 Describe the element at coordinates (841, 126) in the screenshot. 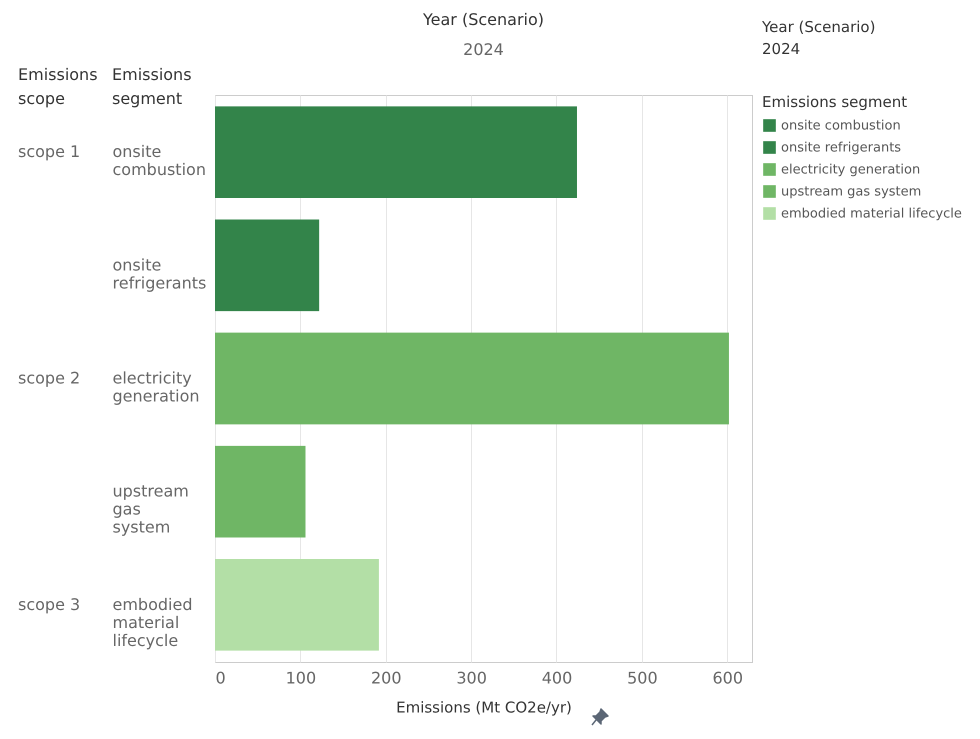

I see `legend-label: onsite combustion` at that location.